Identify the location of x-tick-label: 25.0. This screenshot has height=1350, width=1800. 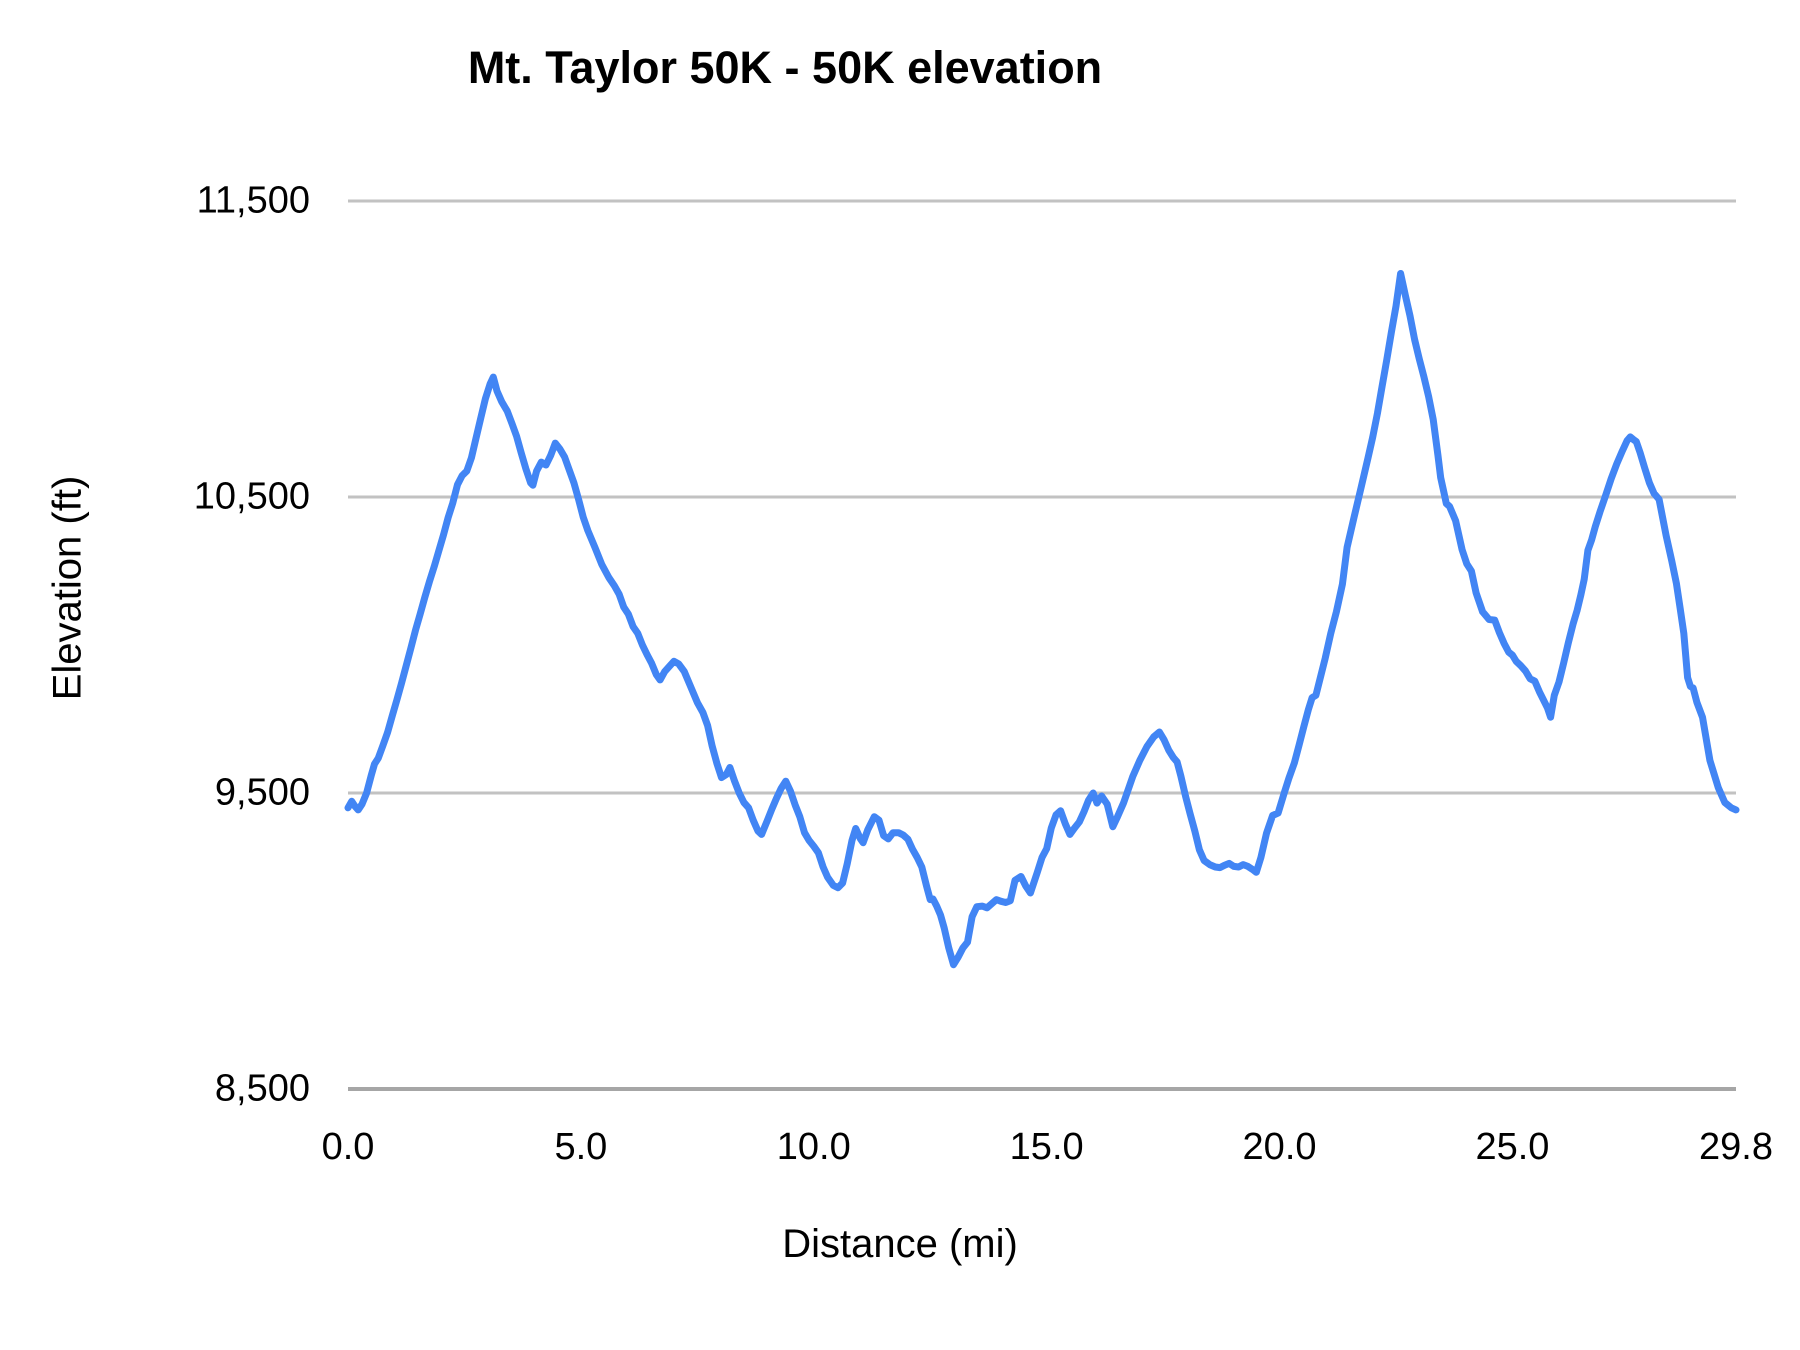
(1512, 1147).